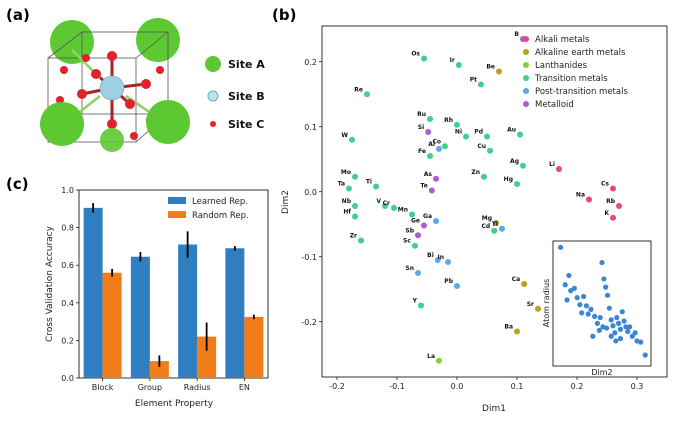 This screenshot has height=422, width=676. I want to click on bar-x-tick-label: Radius, so click(197, 387).